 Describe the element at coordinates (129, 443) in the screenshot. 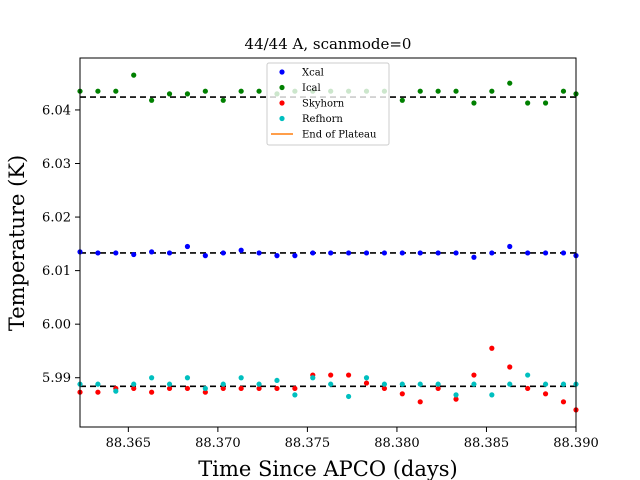

I see `x-tick-label: 88.365` at that location.